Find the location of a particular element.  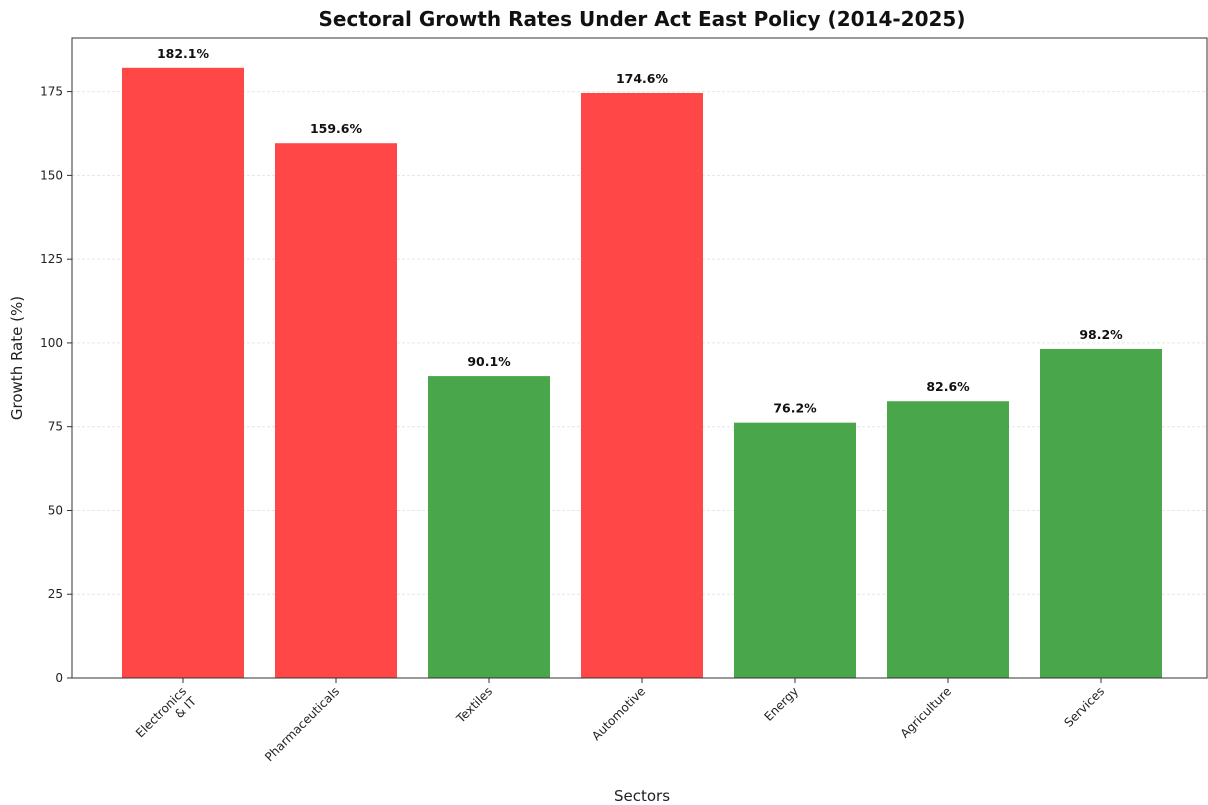

y-tick-label: 175 is located at coordinates (51, 92).